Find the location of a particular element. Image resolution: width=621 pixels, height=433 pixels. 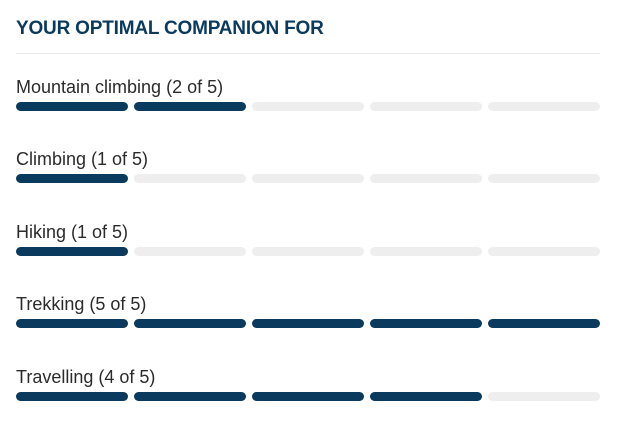

title-divider is located at coordinates (308, 53).